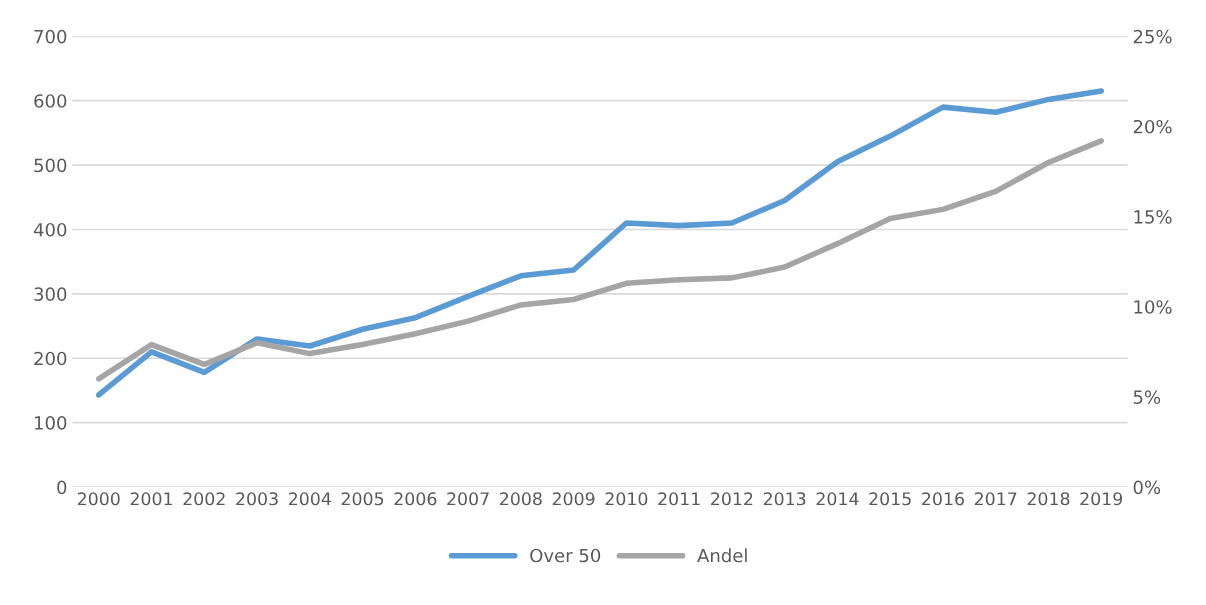 The height and width of the screenshot is (605, 1206). I want to click on y2-tick-label: 25%, so click(1152, 36).